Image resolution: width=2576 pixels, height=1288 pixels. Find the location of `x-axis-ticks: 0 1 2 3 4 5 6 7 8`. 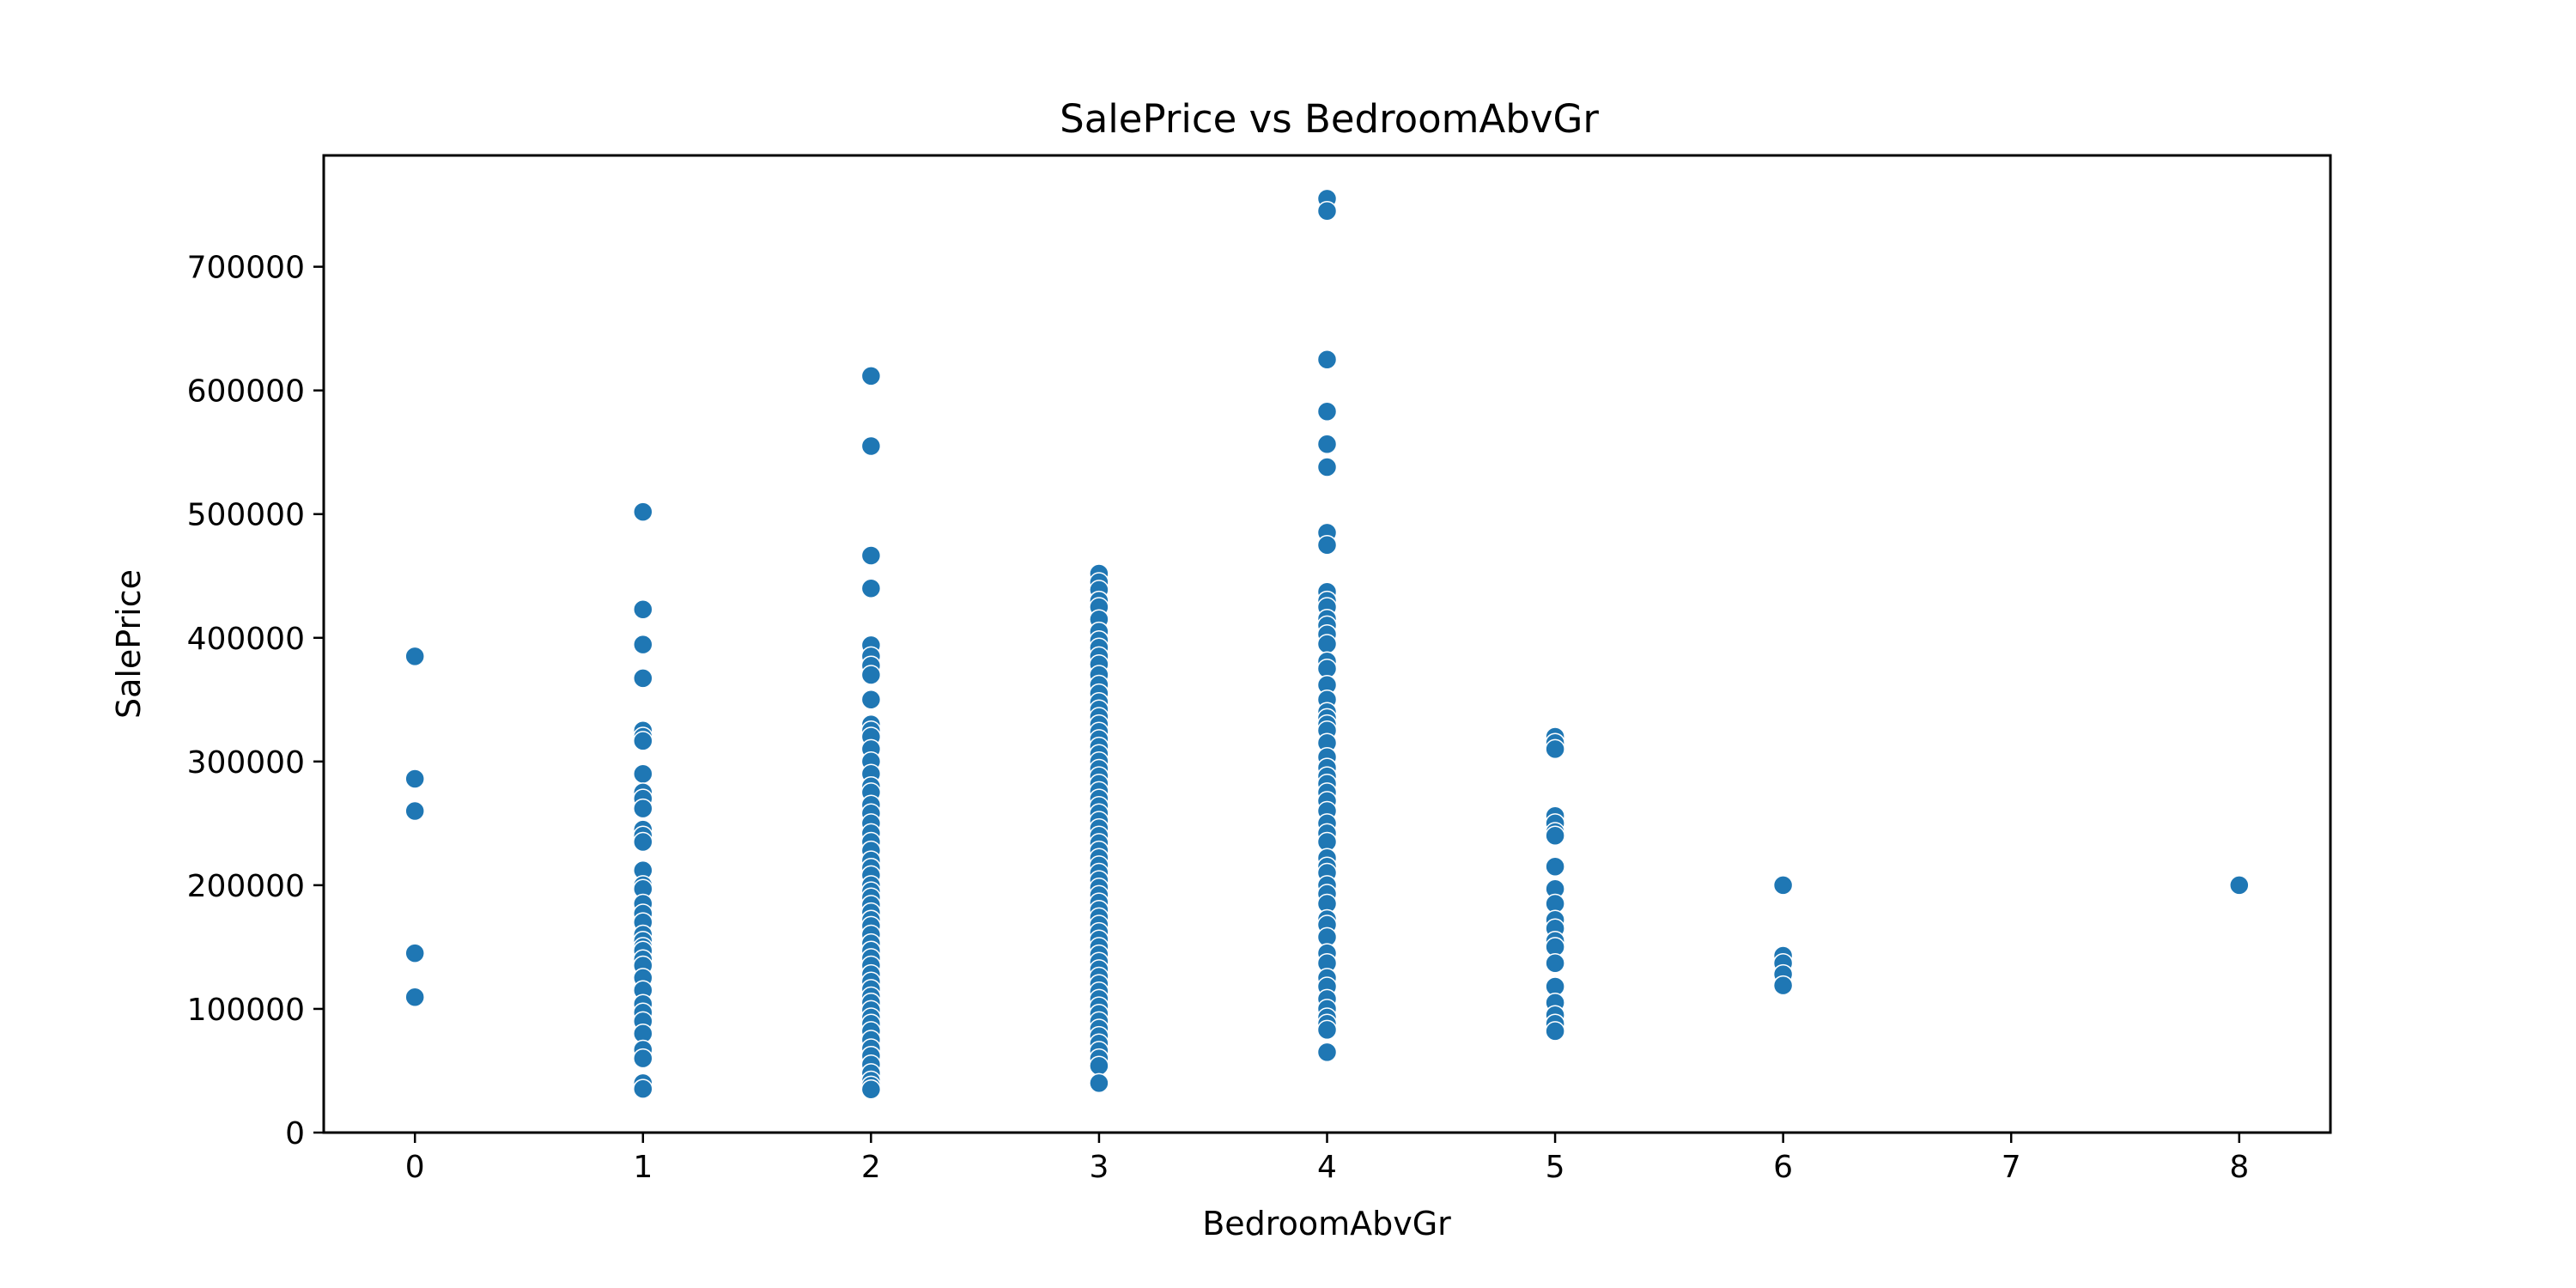

x-axis-ticks: 0 1 2 3 4 5 6 7 8 is located at coordinates (1327, 1159).